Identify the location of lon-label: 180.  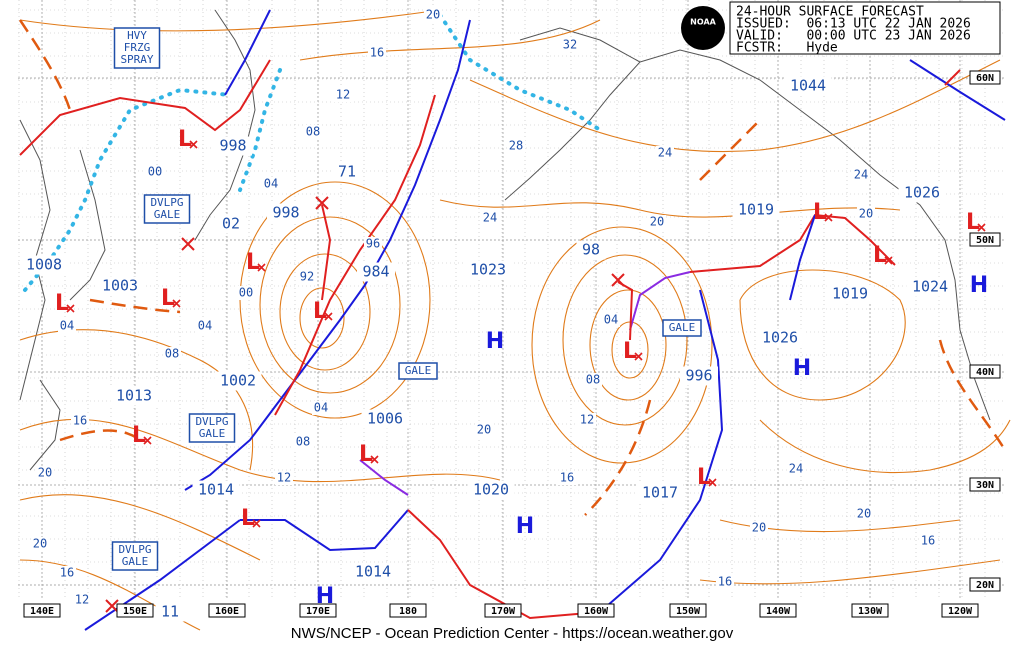
(408, 611).